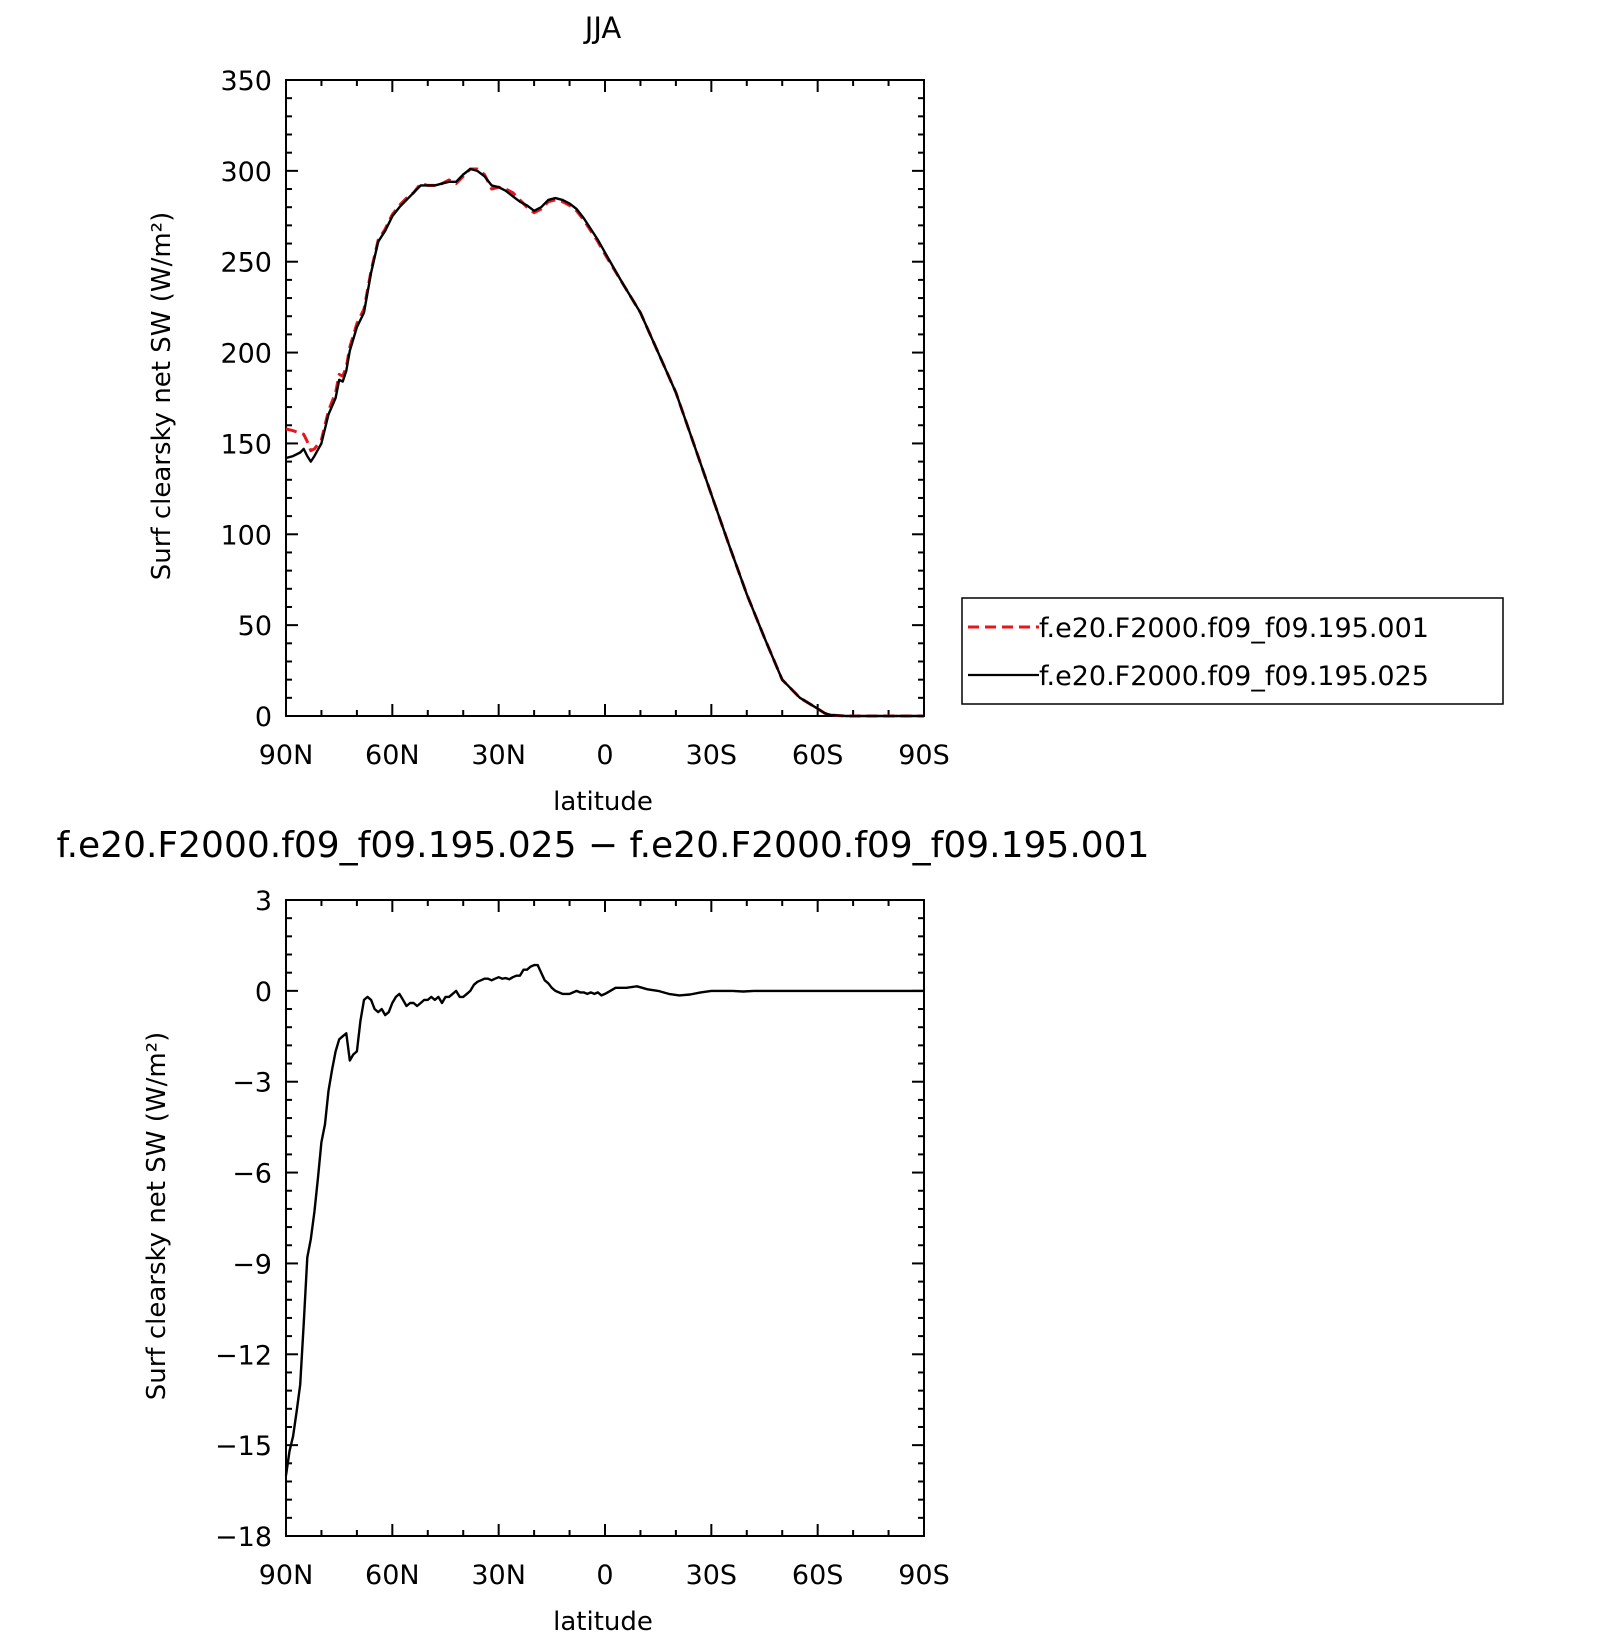  What do you see at coordinates (263, 992) in the screenshot?
I see `bottom-y-tick-label: 0` at bounding box center [263, 992].